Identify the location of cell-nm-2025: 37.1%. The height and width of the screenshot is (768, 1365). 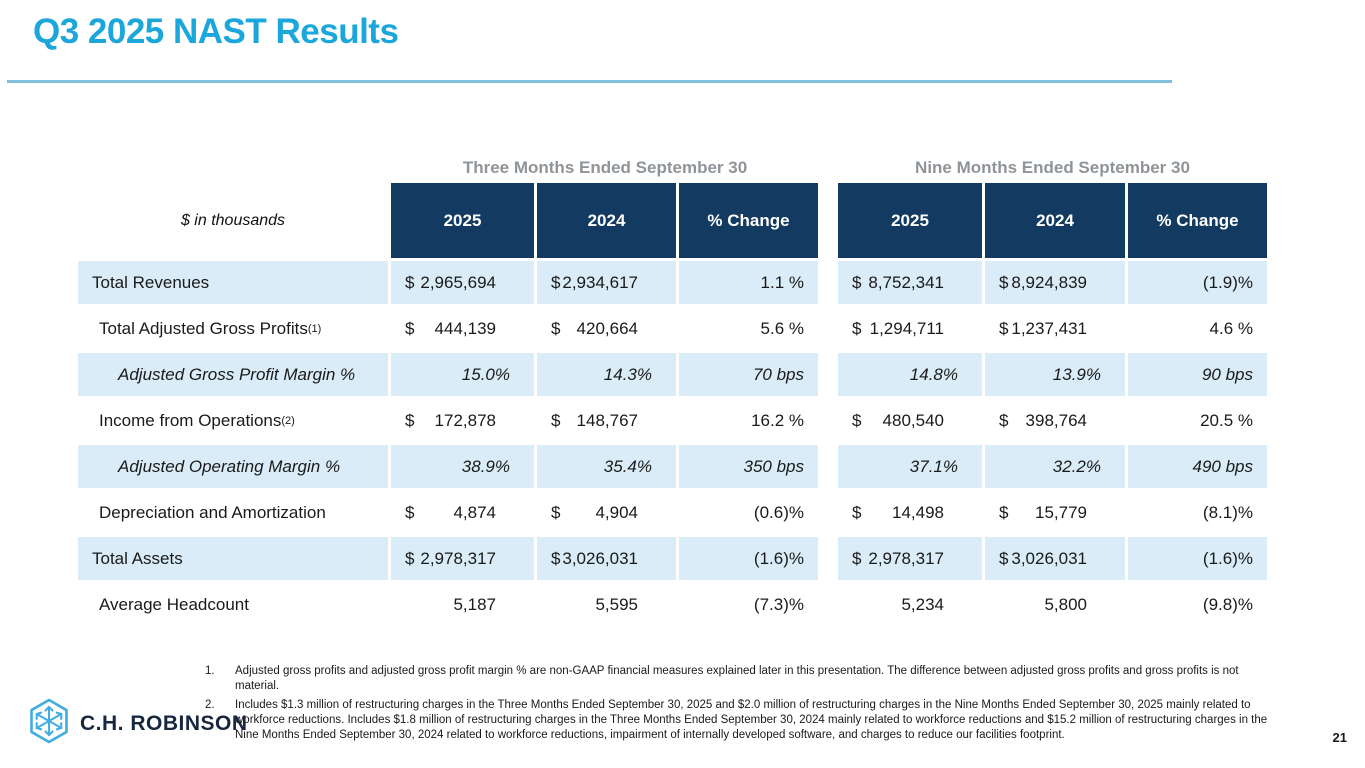
(910, 466).